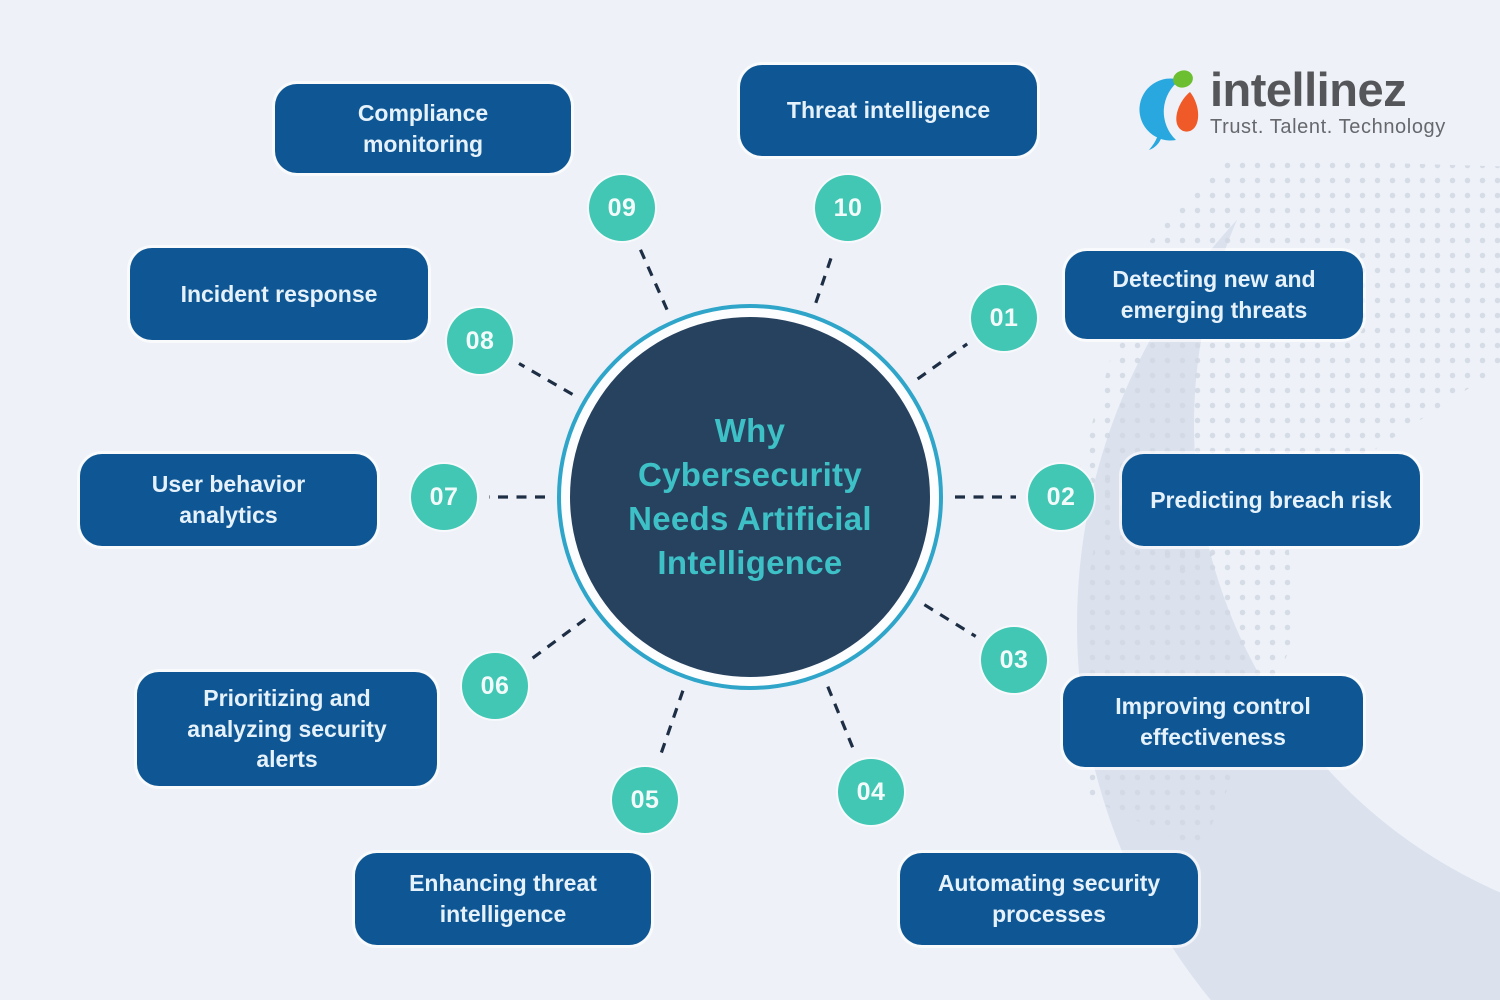 This screenshot has width=1500, height=1000. What do you see at coordinates (888, 110) in the screenshot?
I see `label-threat-intelligence: Threat intelligence` at bounding box center [888, 110].